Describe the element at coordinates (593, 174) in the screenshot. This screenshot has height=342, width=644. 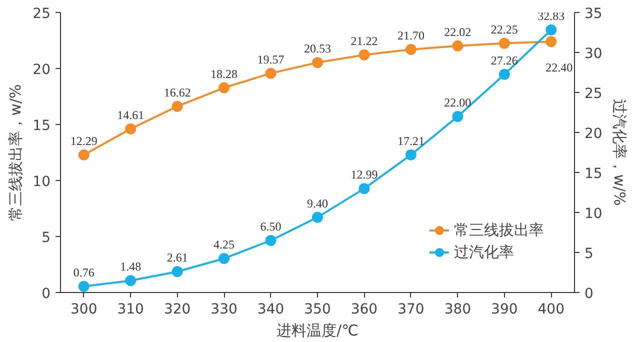
I see `y2-tick-label: 15` at that location.